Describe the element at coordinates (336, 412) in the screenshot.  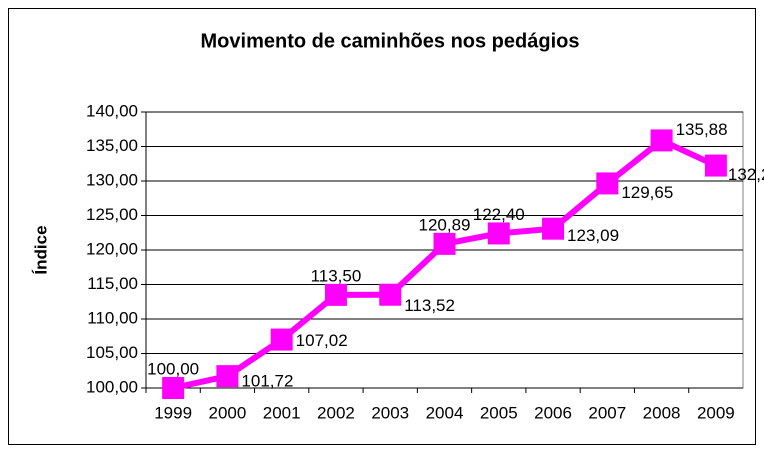
I see `x-tick-label: 2002` at that location.